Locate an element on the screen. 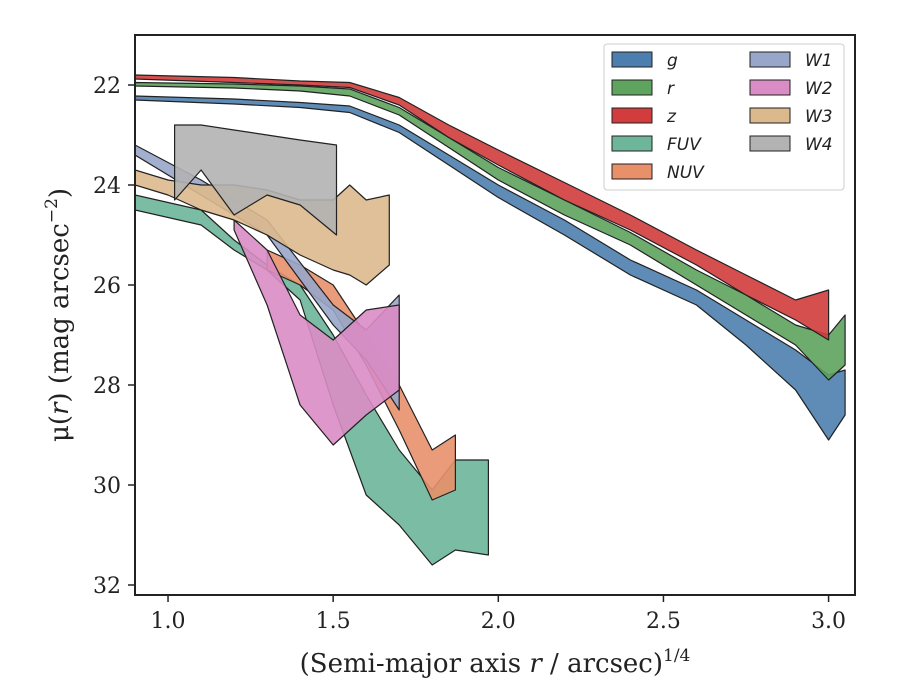 The width and height of the screenshot is (900, 700). y-tick-label: 22 is located at coordinates (107, 86).